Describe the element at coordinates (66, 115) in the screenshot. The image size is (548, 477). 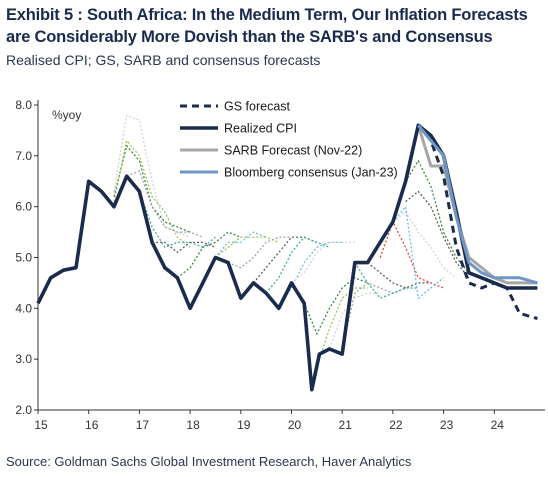
I see `y-unit-label: %yoy` at that location.